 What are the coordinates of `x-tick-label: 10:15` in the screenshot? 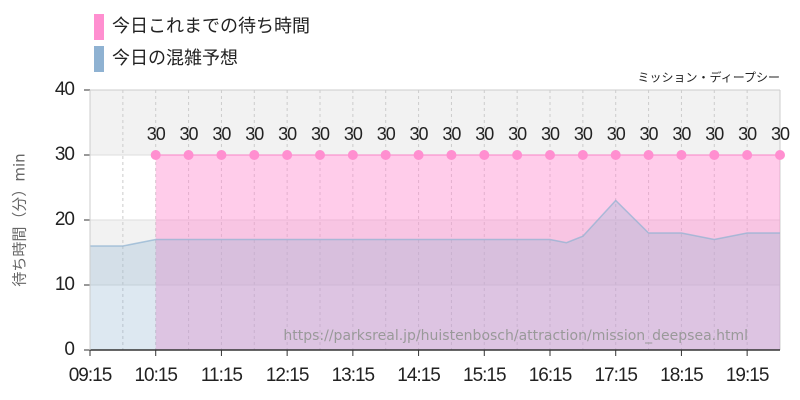 It's located at (155, 375).